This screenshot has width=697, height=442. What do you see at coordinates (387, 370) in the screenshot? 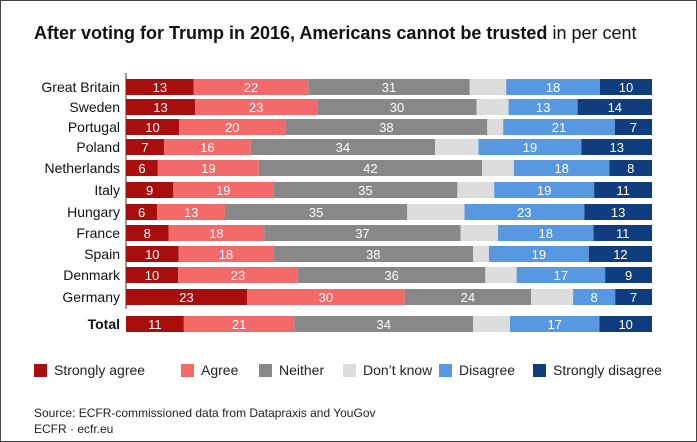
I see `legend-item-dont-know: Don’t know` at bounding box center [387, 370].